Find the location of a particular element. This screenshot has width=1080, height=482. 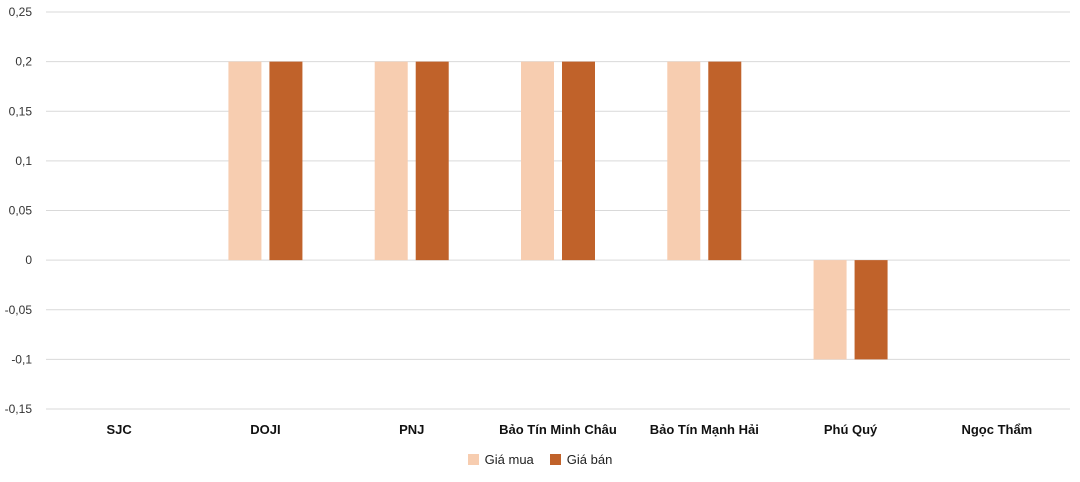

x-category-label: PNJ is located at coordinates (411, 429).